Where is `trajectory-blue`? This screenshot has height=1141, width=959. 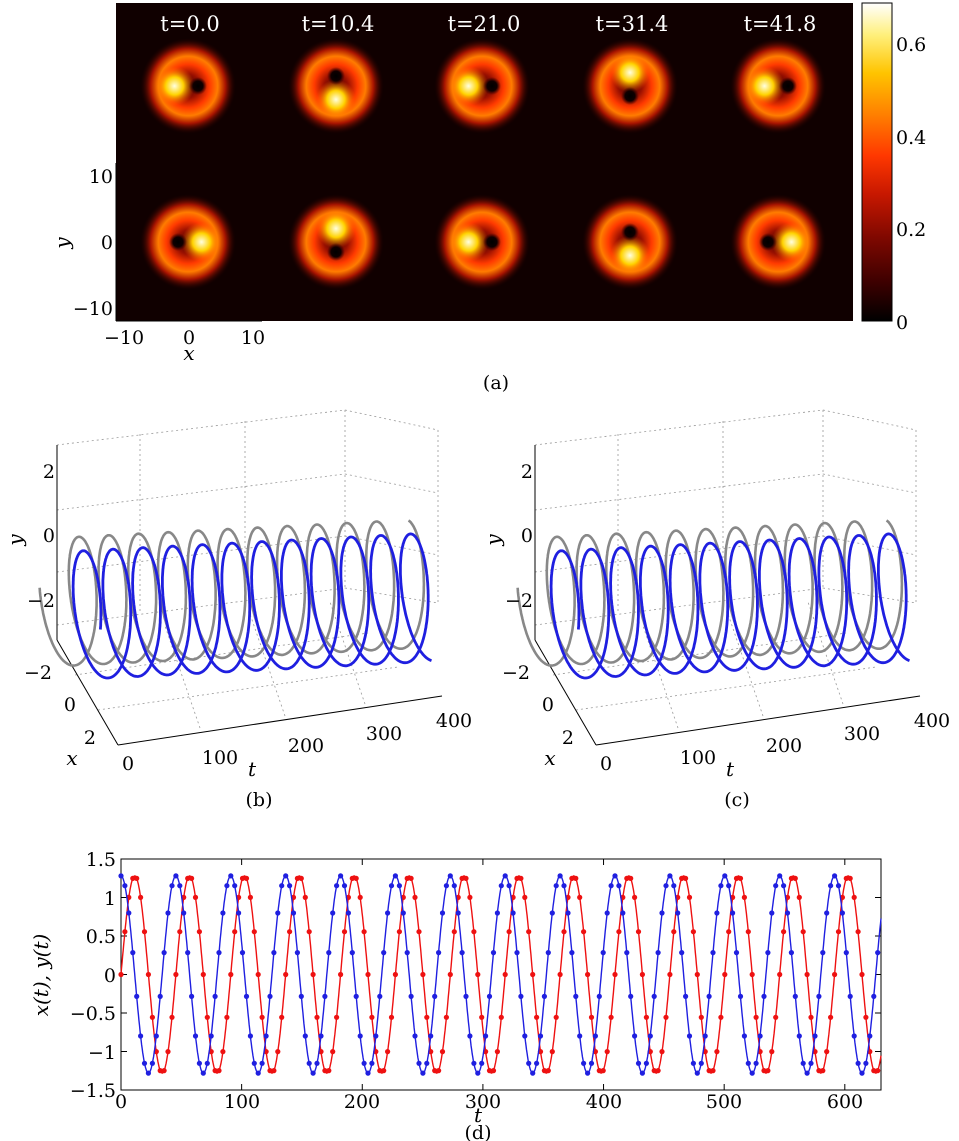
trajectory-blue is located at coordinates (251, 606).